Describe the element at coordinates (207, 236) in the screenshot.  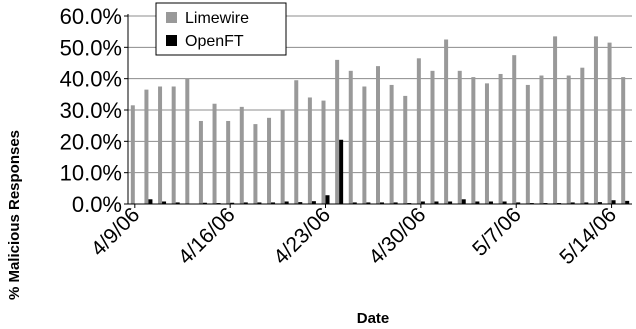
I see `x-tick-label: 4/16/06` at that location.